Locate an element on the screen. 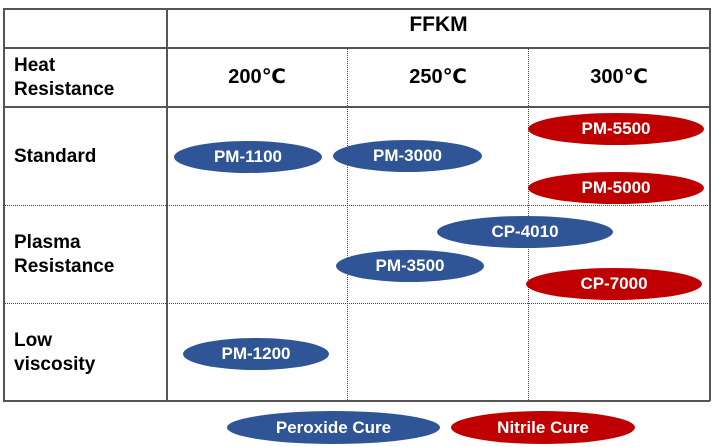 This screenshot has height=447, width=727. product-pm-3000: PM-3000 is located at coordinates (407, 156).